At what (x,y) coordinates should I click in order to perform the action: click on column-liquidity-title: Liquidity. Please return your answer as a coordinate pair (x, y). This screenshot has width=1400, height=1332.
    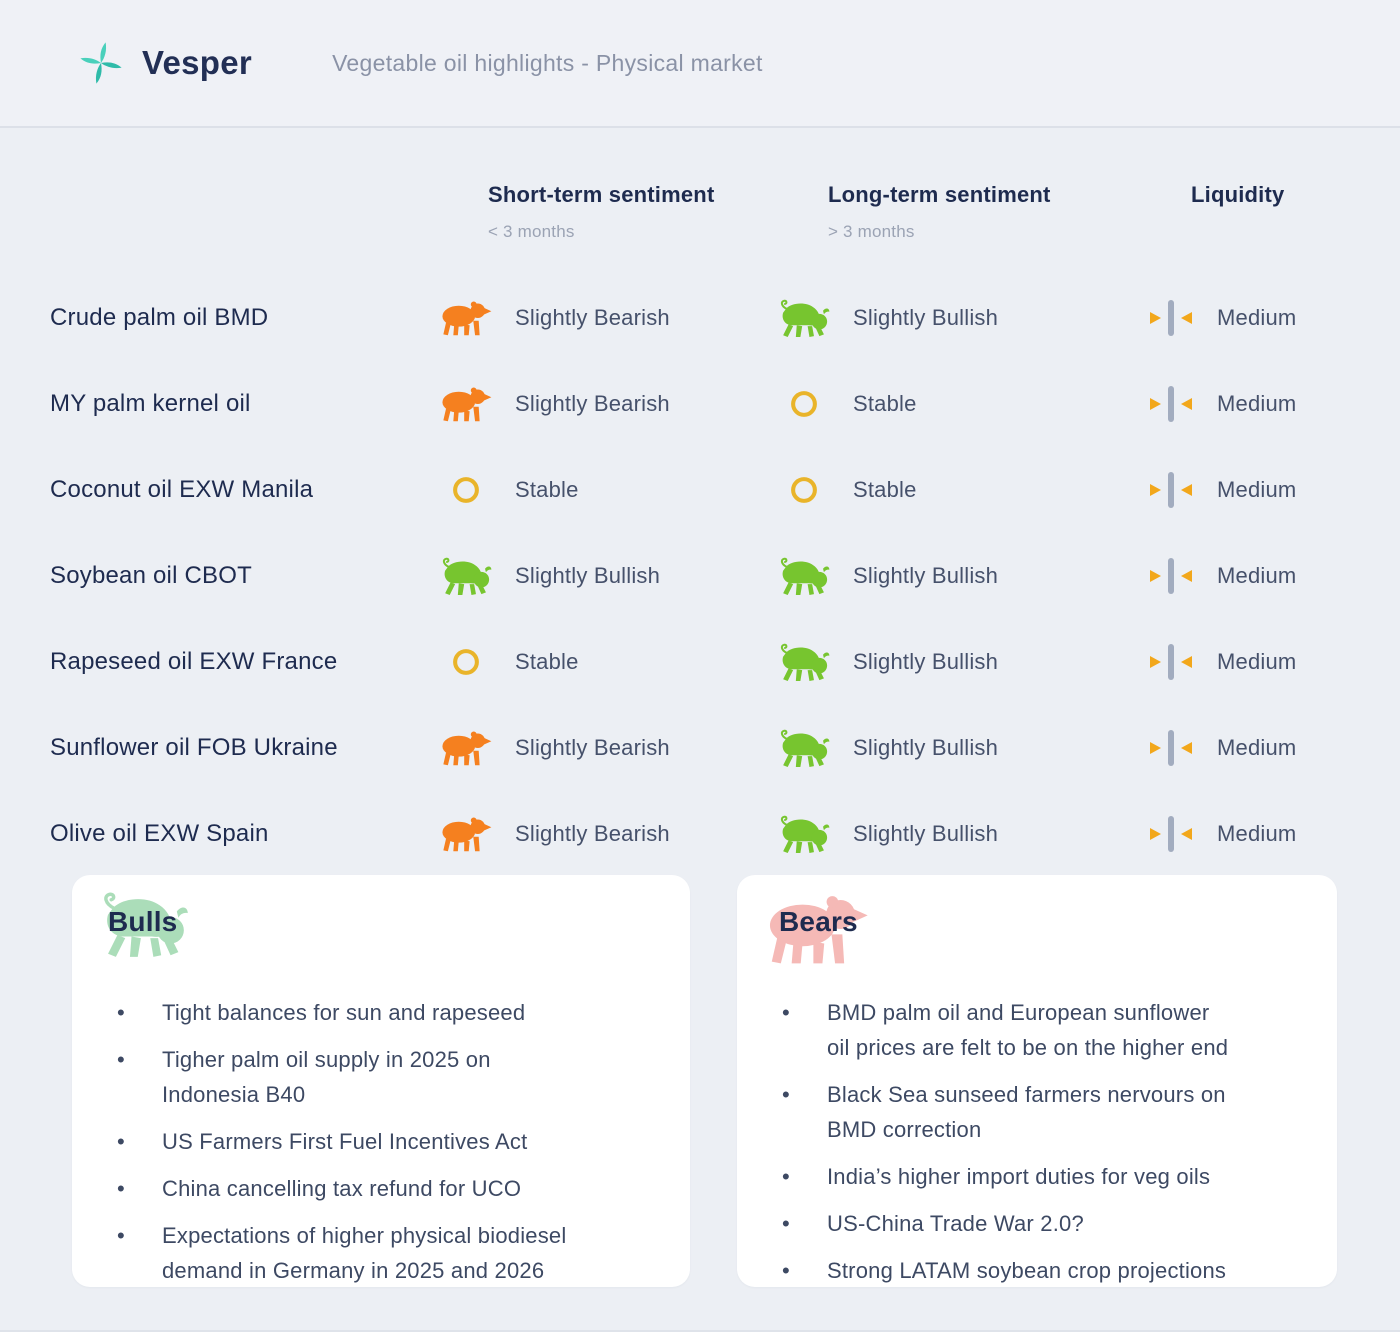
    Looking at the image, I should click on (1238, 194).